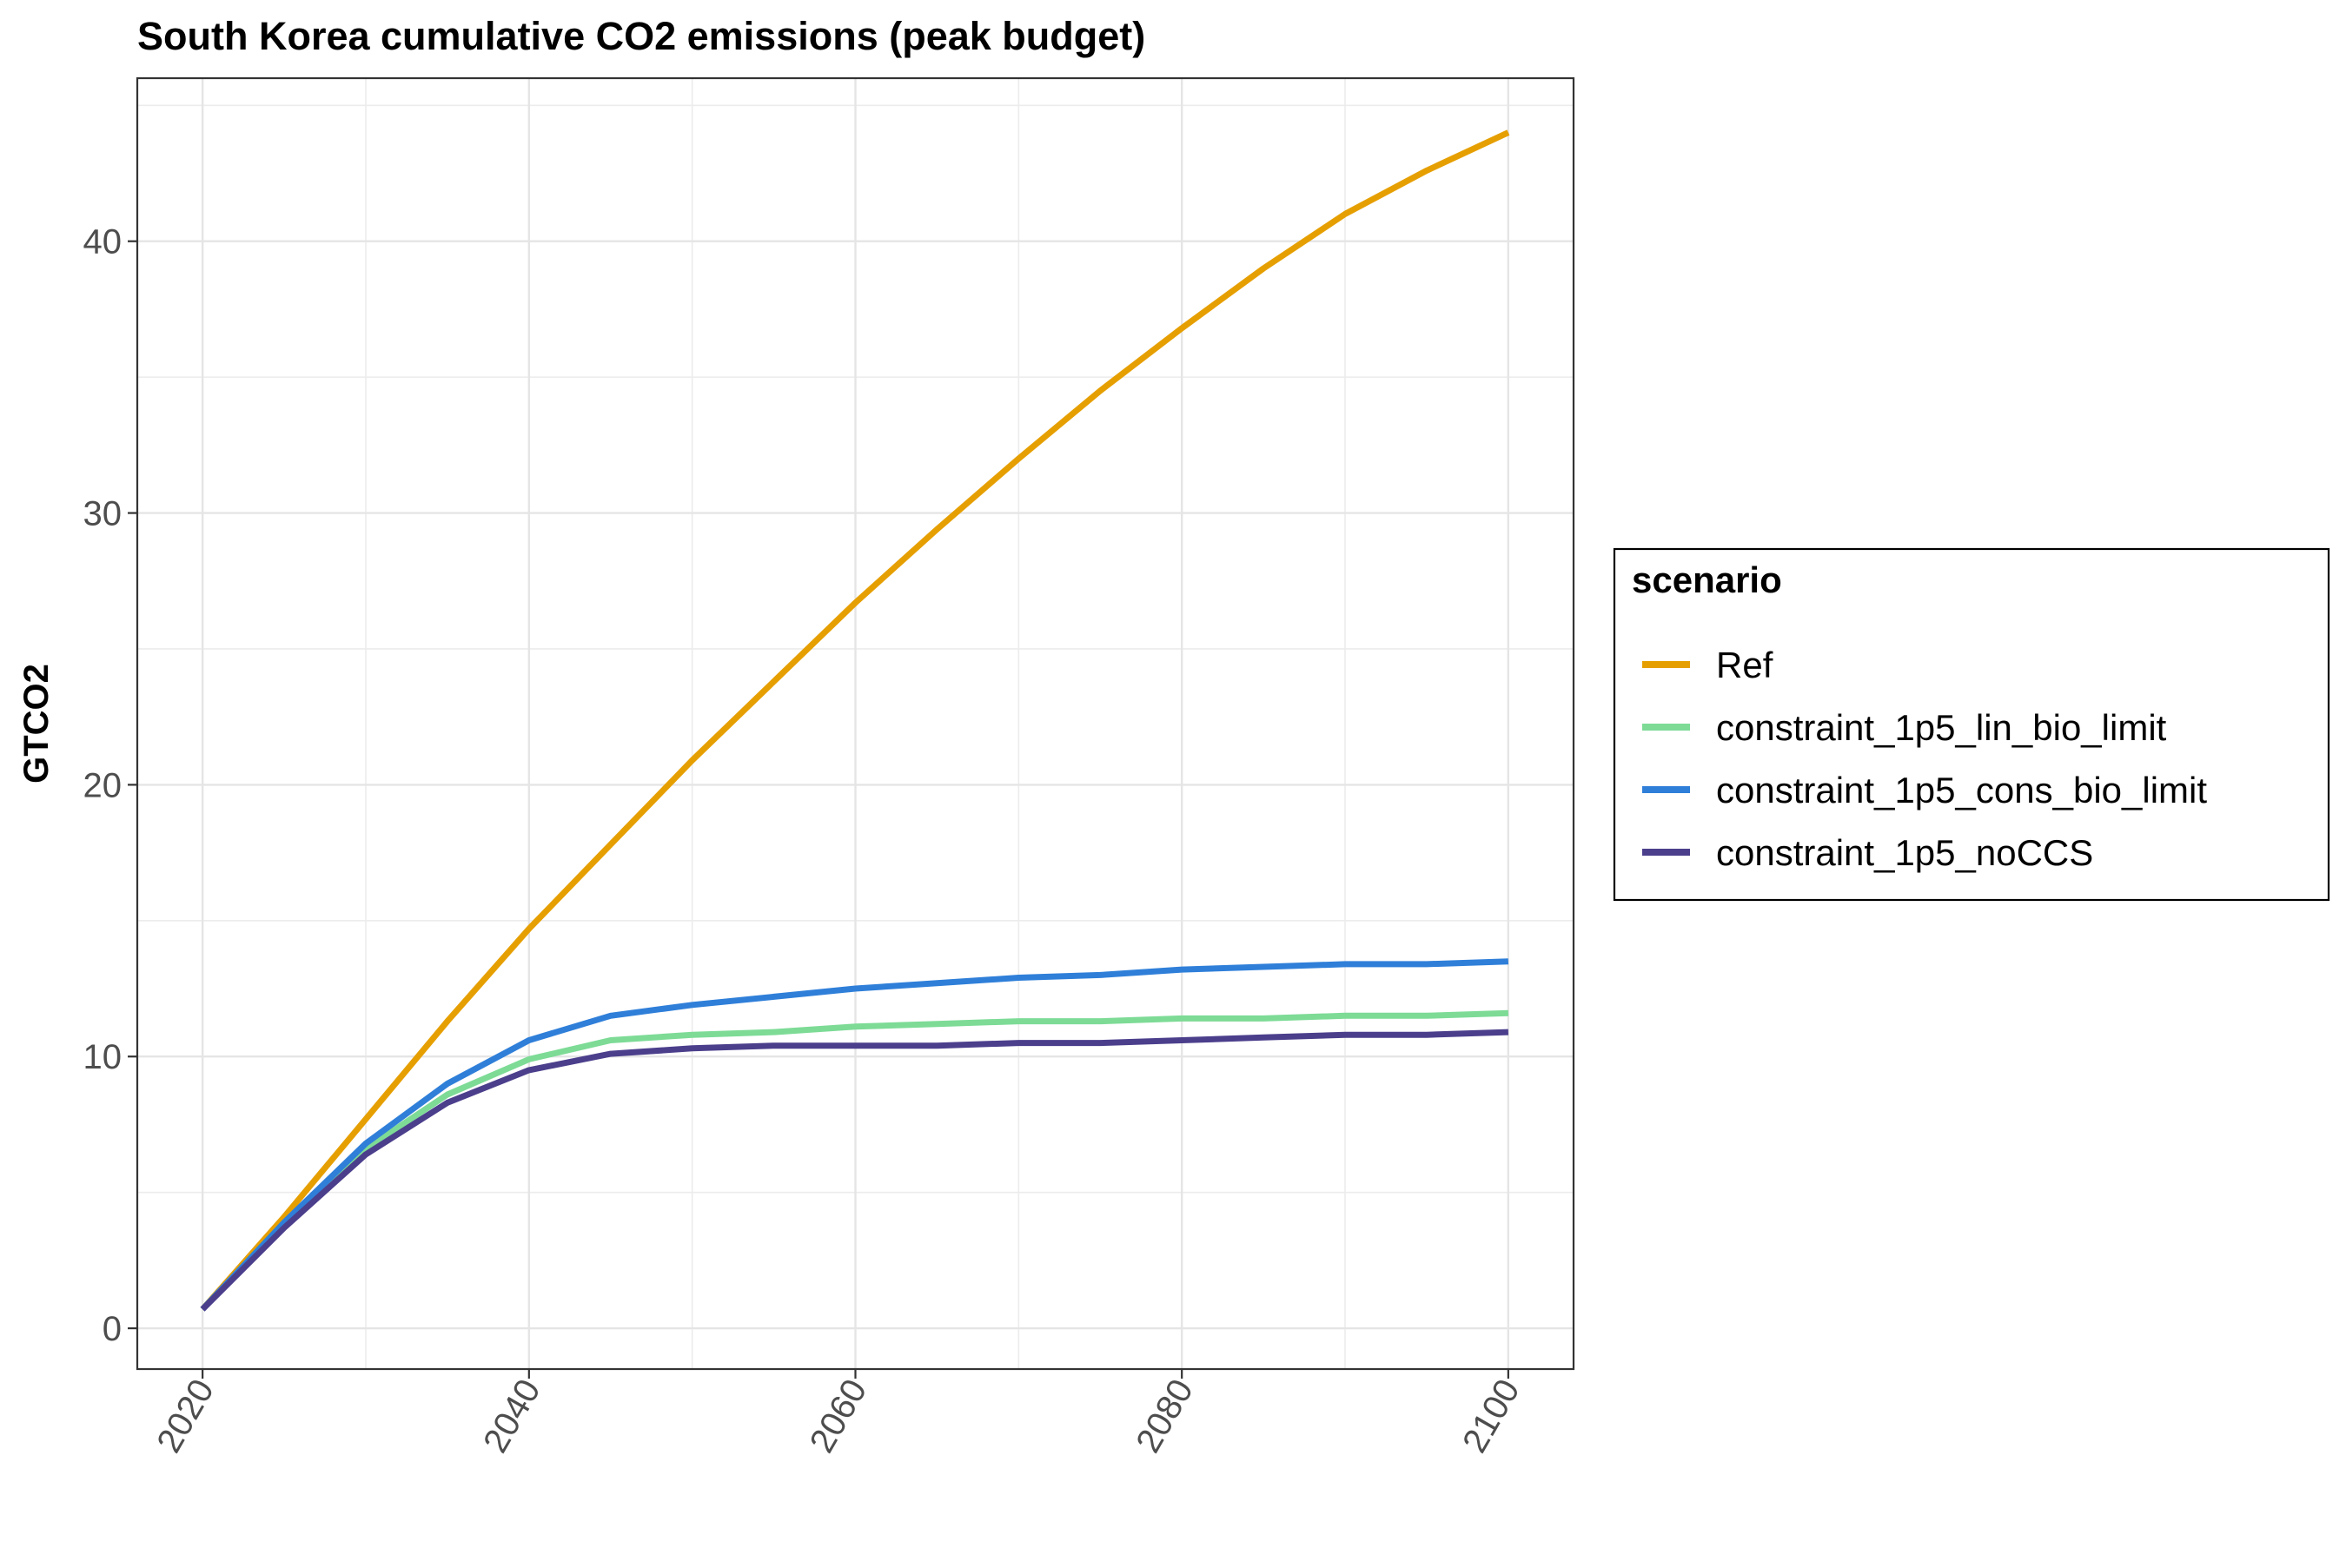 This screenshot has width=2346, height=1568. I want to click on x-axis: 2020 2040 2060 2080 2100, so click(839, 1414).